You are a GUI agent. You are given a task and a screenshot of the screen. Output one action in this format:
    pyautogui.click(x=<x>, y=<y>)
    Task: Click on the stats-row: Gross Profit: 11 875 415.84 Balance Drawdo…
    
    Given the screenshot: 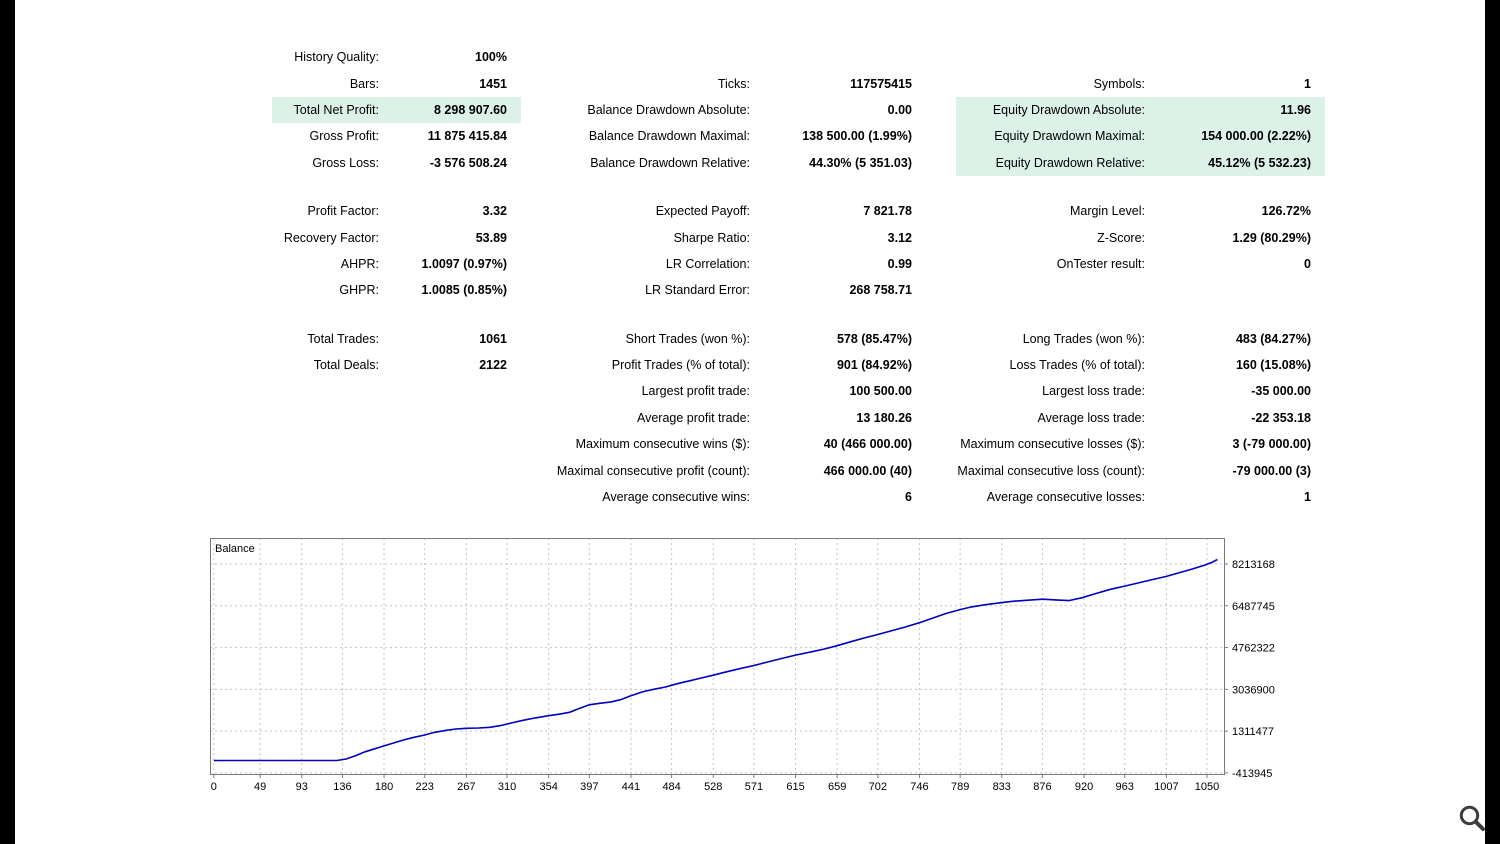 What is the action you would take?
    pyautogui.click(x=767, y=136)
    